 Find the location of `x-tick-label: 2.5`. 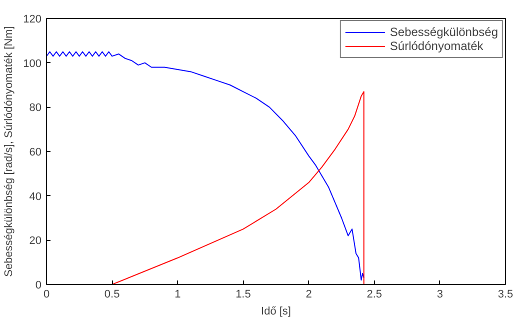

x-tick-label: 2.5 is located at coordinates (374, 294).